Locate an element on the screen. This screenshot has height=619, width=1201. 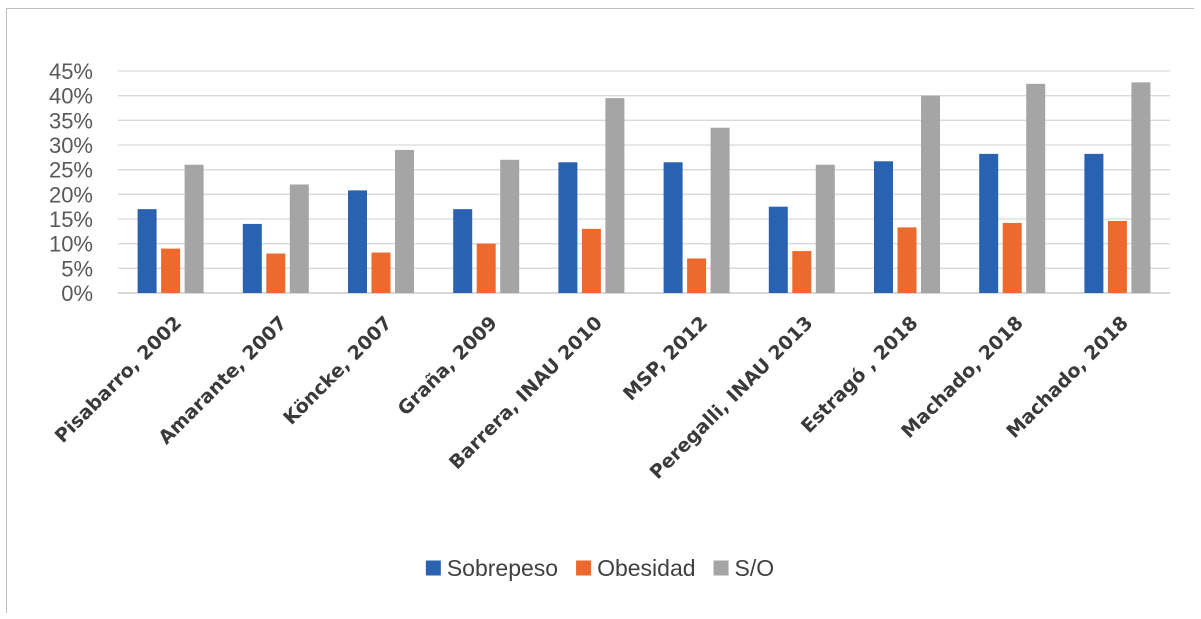
y-tick-label: 5% is located at coordinates (77, 268).